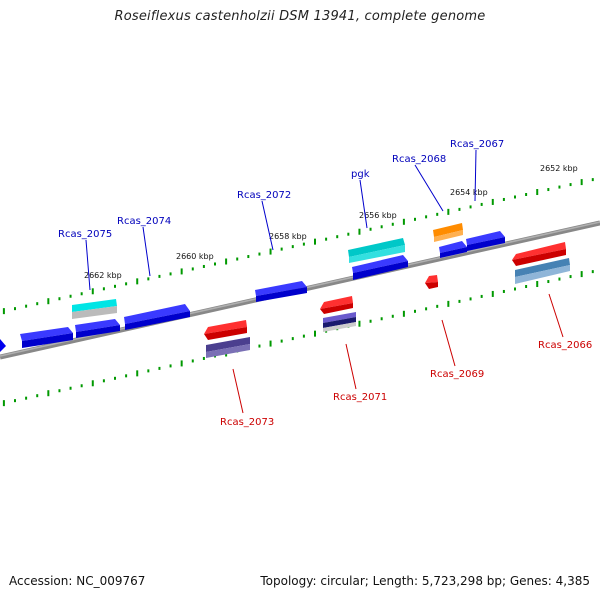 This screenshot has height=600, width=600. I want to click on gene-arrow-rcas-2074, so click(157, 317).